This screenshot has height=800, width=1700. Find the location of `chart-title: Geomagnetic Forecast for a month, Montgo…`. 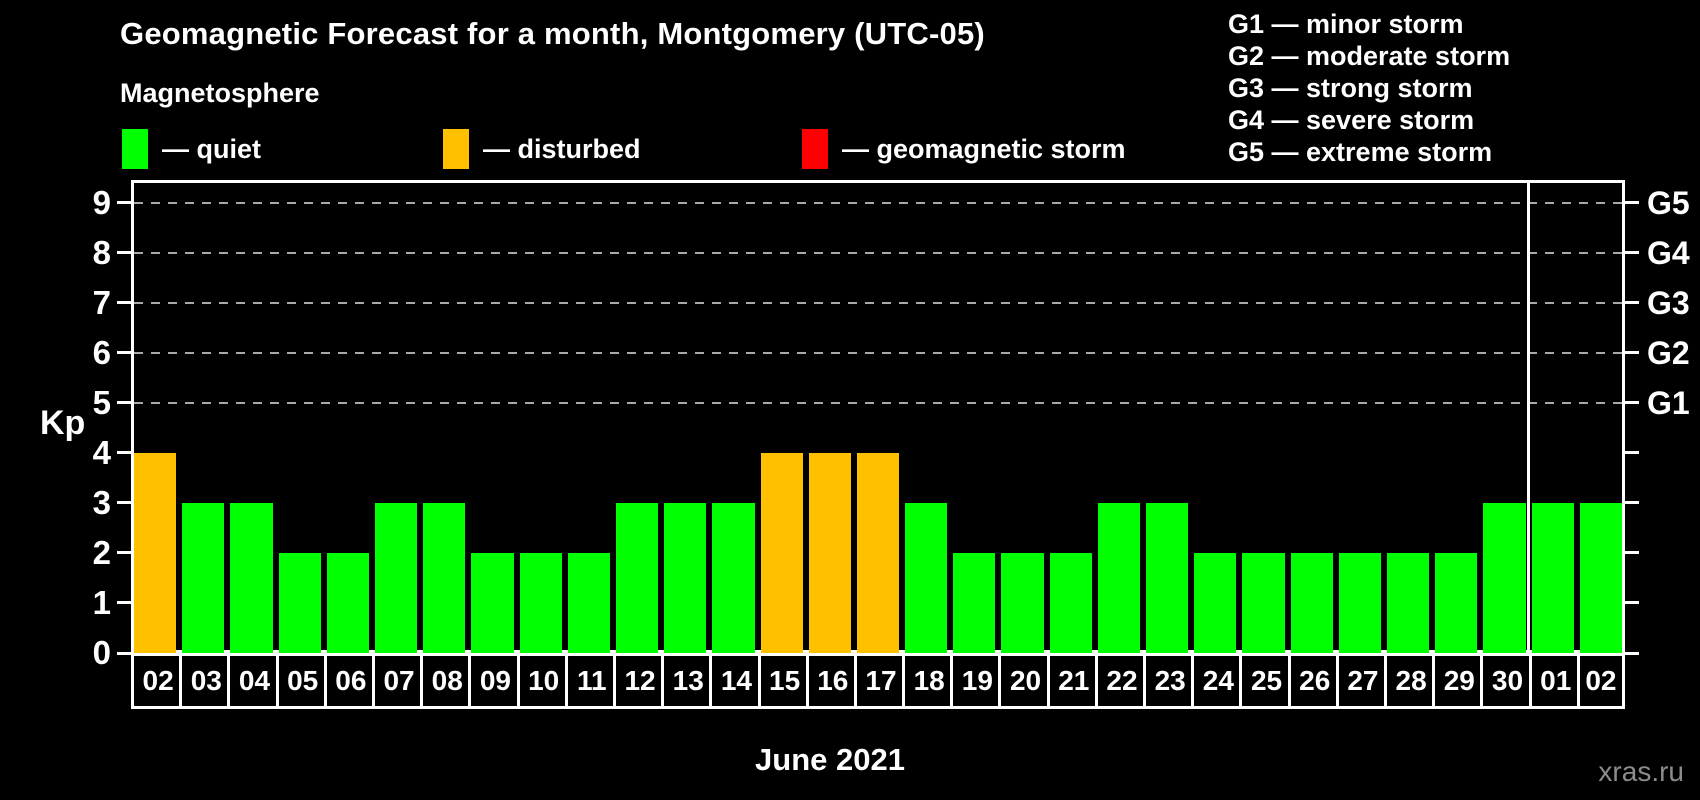

chart-title: Geomagnetic Forecast for a month, Montgo… is located at coordinates (552, 33).